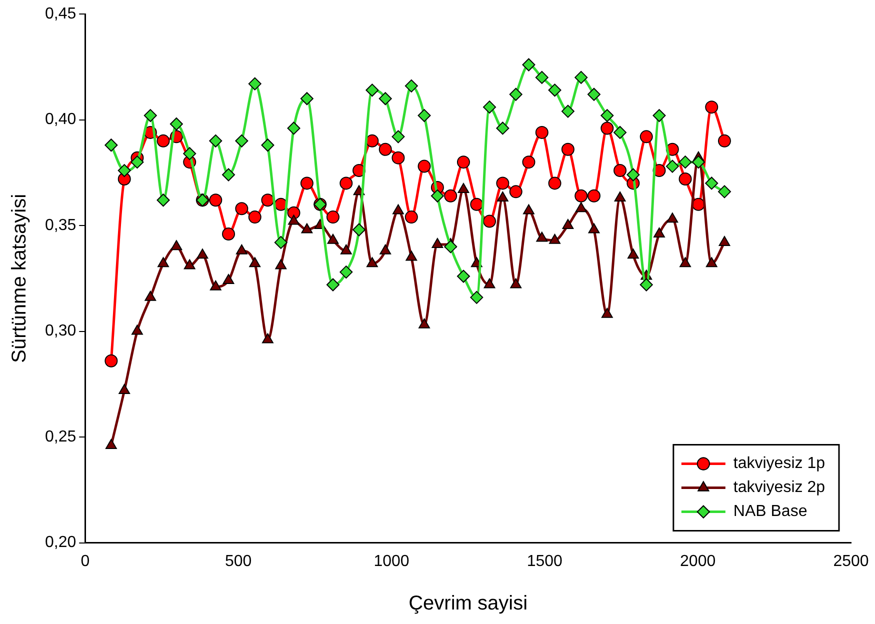 This screenshot has width=875, height=624. Describe the element at coordinates (468, 603) in the screenshot. I see `x-axis-title: Çevrim sayisi` at that location.